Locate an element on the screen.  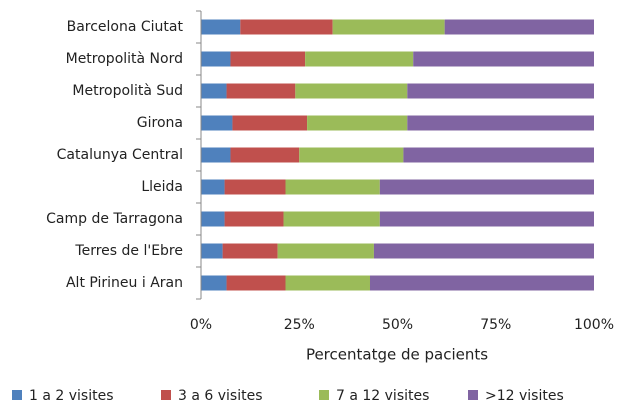
y-tick-label: Camp de Tarragona is located at coordinates (114, 219).